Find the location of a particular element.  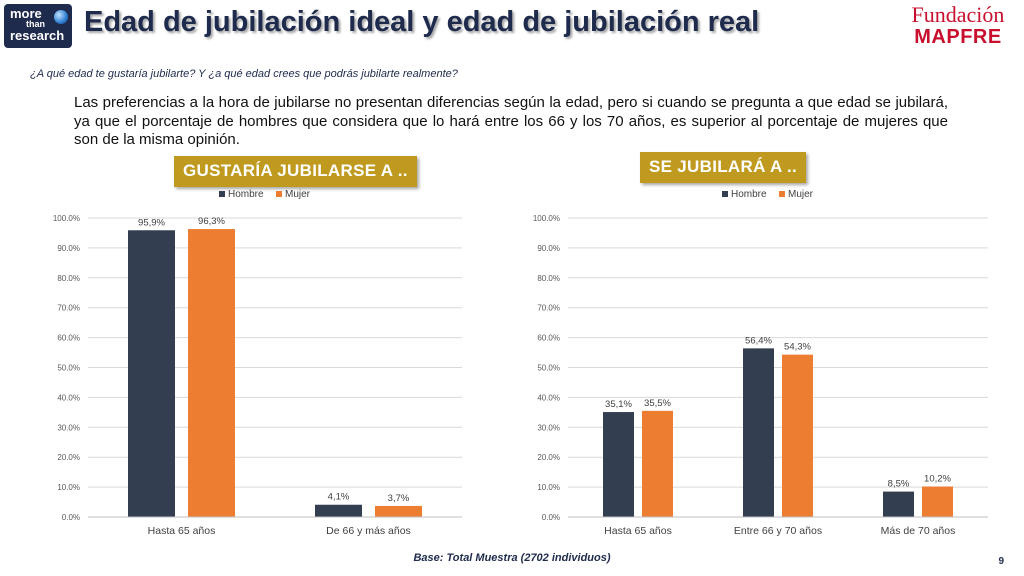

data-label: 4,1% is located at coordinates (339, 497).